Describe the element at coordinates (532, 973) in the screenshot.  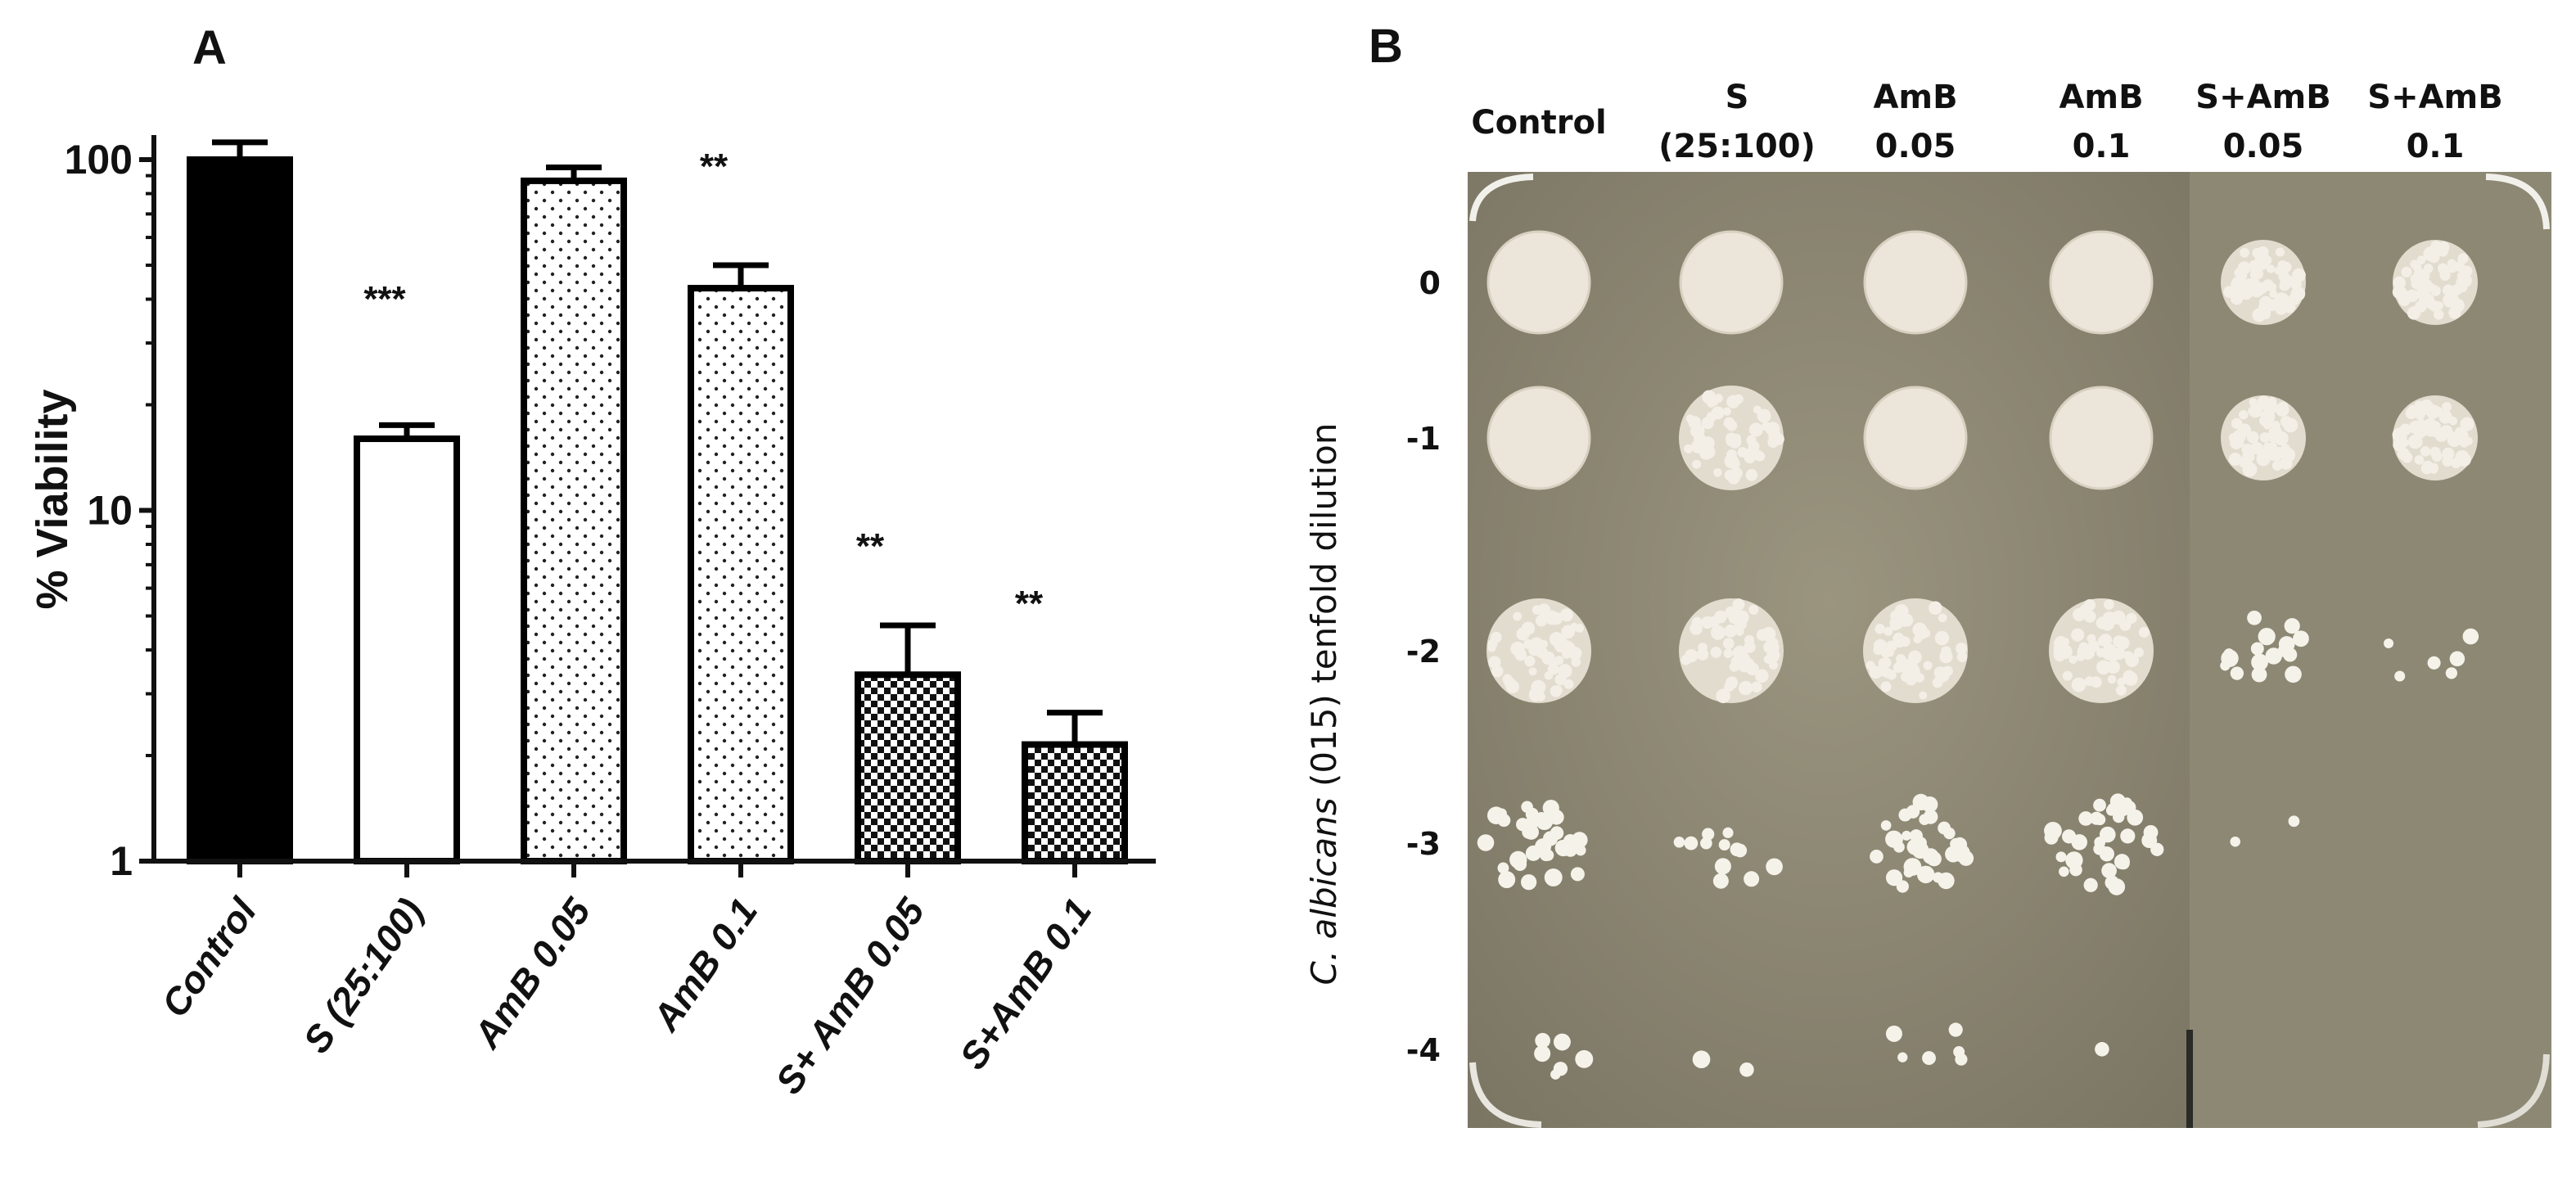
I see `x-tick-label: AmB 0.05` at that location.